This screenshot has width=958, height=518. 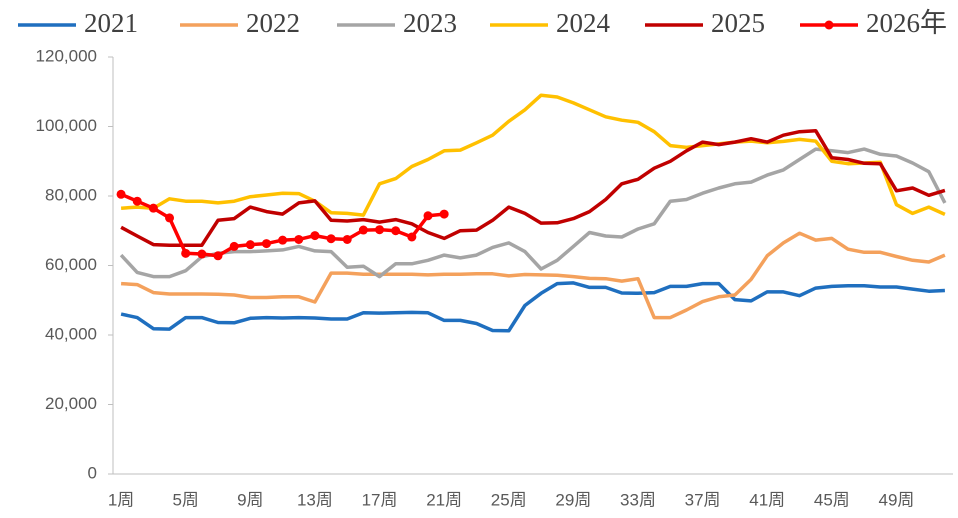 I want to click on x-tick-label: 5周, so click(x=185, y=499).